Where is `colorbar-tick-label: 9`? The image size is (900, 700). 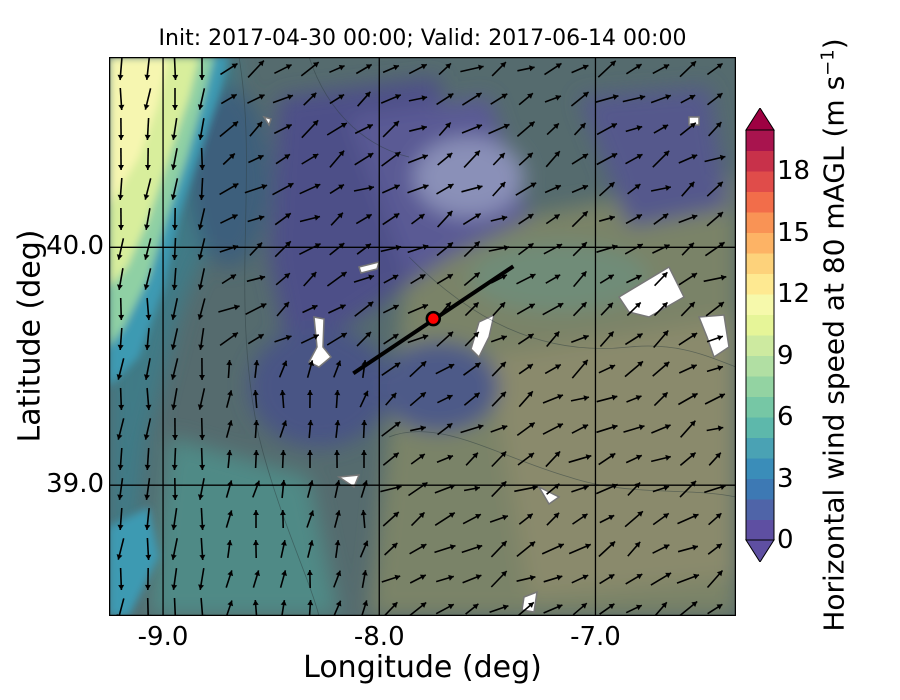 colorbar-tick-label: 9 is located at coordinates (785, 355).